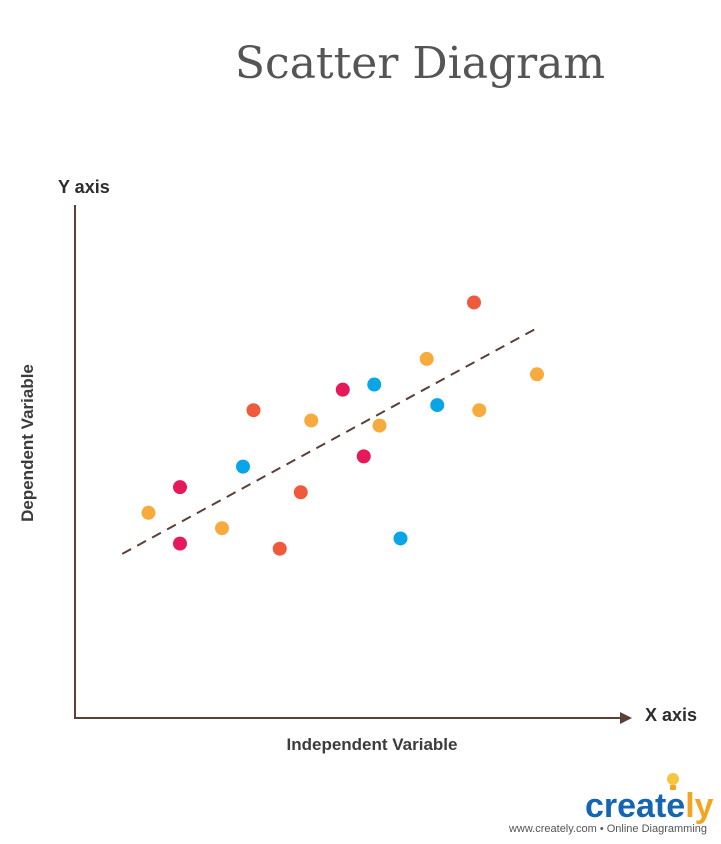 This screenshot has width=721, height=844. Describe the element at coordinates (27, 443) in the screenshot. I see `y-axis-title: Dependent Variable` at that location.